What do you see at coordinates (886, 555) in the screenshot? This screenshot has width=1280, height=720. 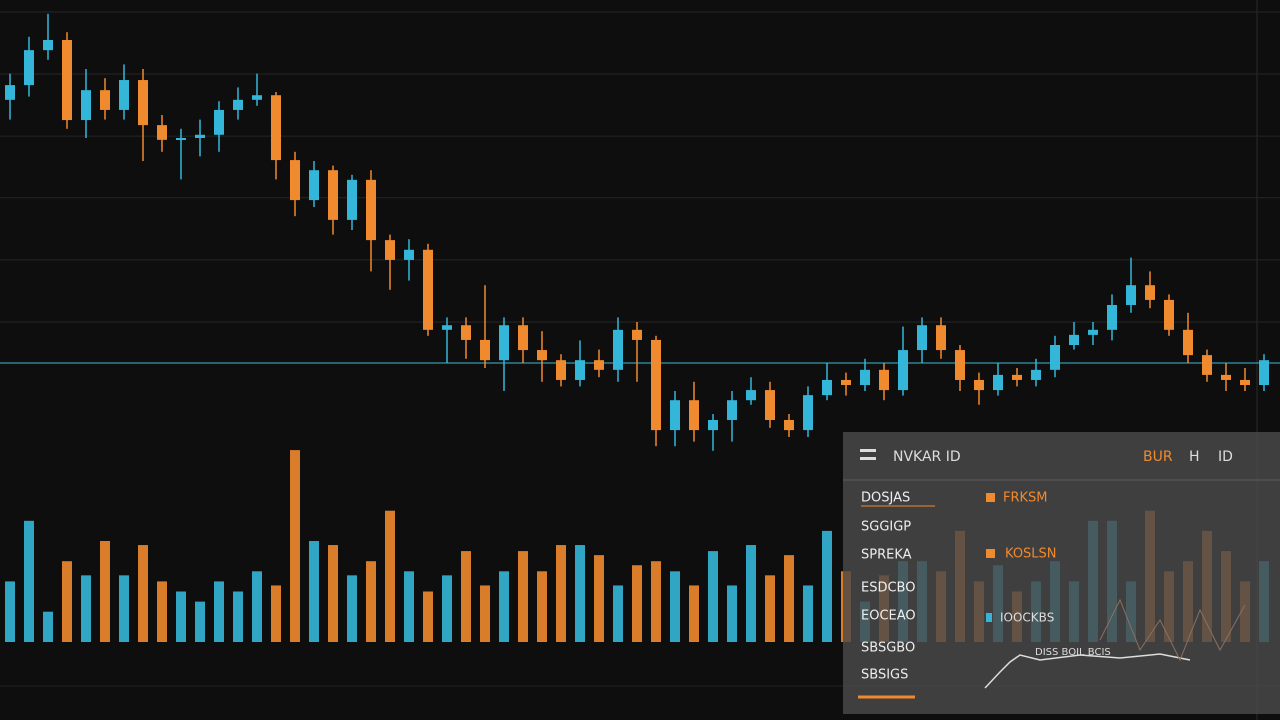 I see `row-label: SPREKA` at bounding box center [886, 555].